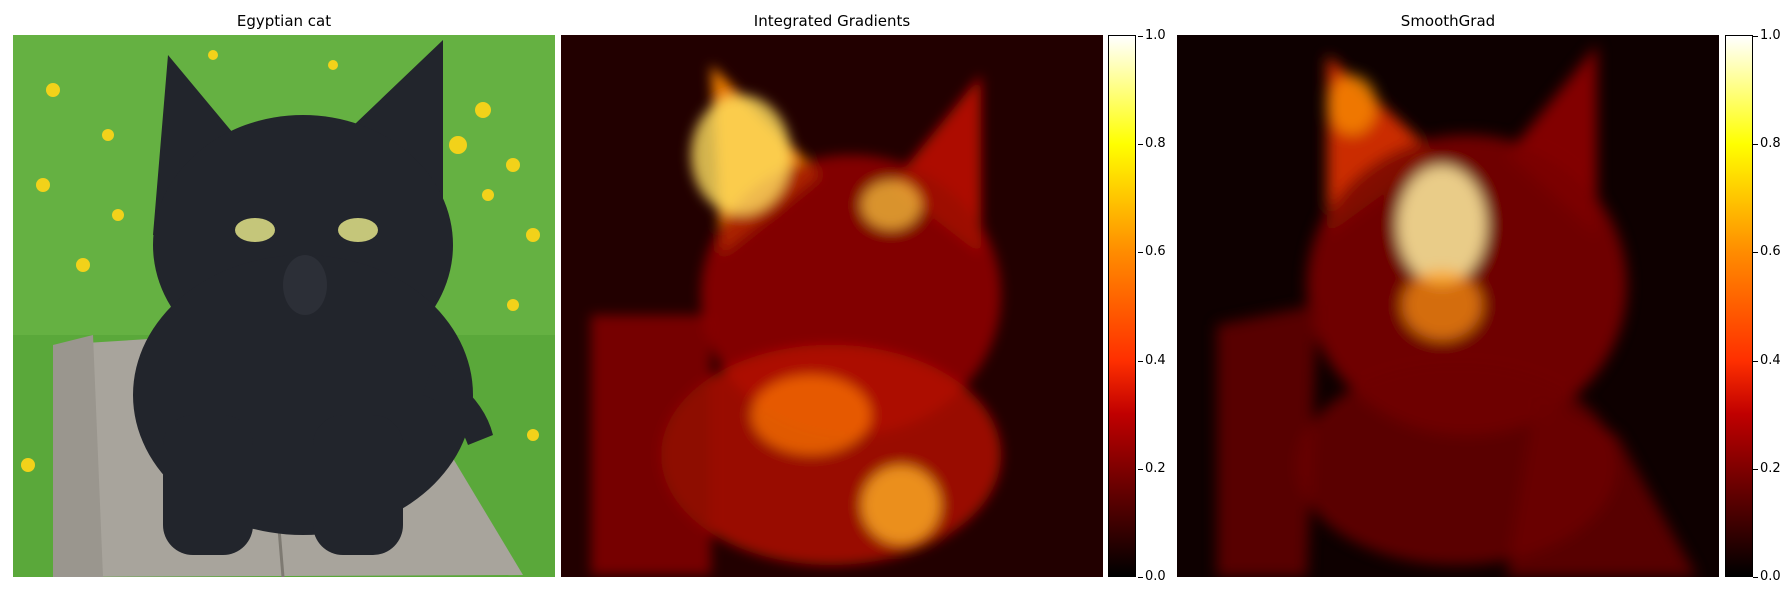  I want to click on sg-colorbar-tick: 1.0, so click(1767, 35).